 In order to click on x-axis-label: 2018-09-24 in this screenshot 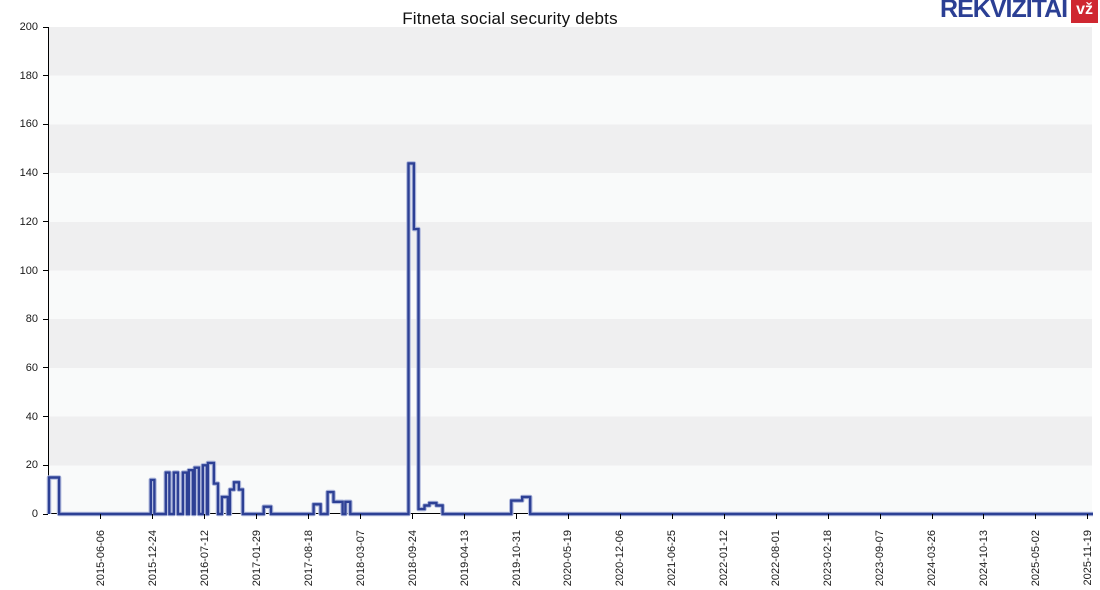, I will do `click(412, 558)`.